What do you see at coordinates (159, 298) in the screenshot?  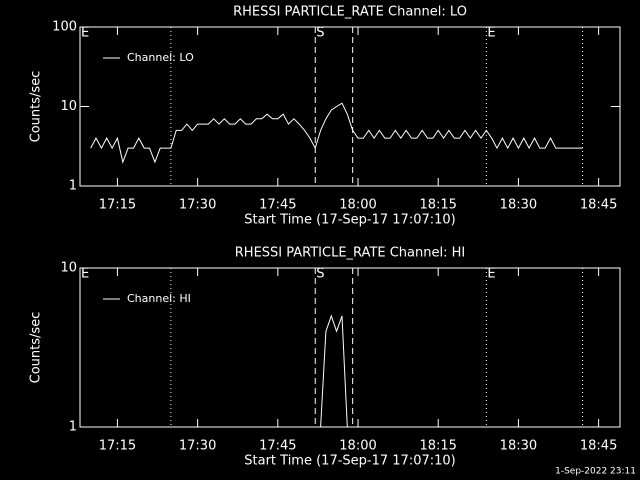 I see `legend-label: Channel: HI` at bounding box center [159, 298].